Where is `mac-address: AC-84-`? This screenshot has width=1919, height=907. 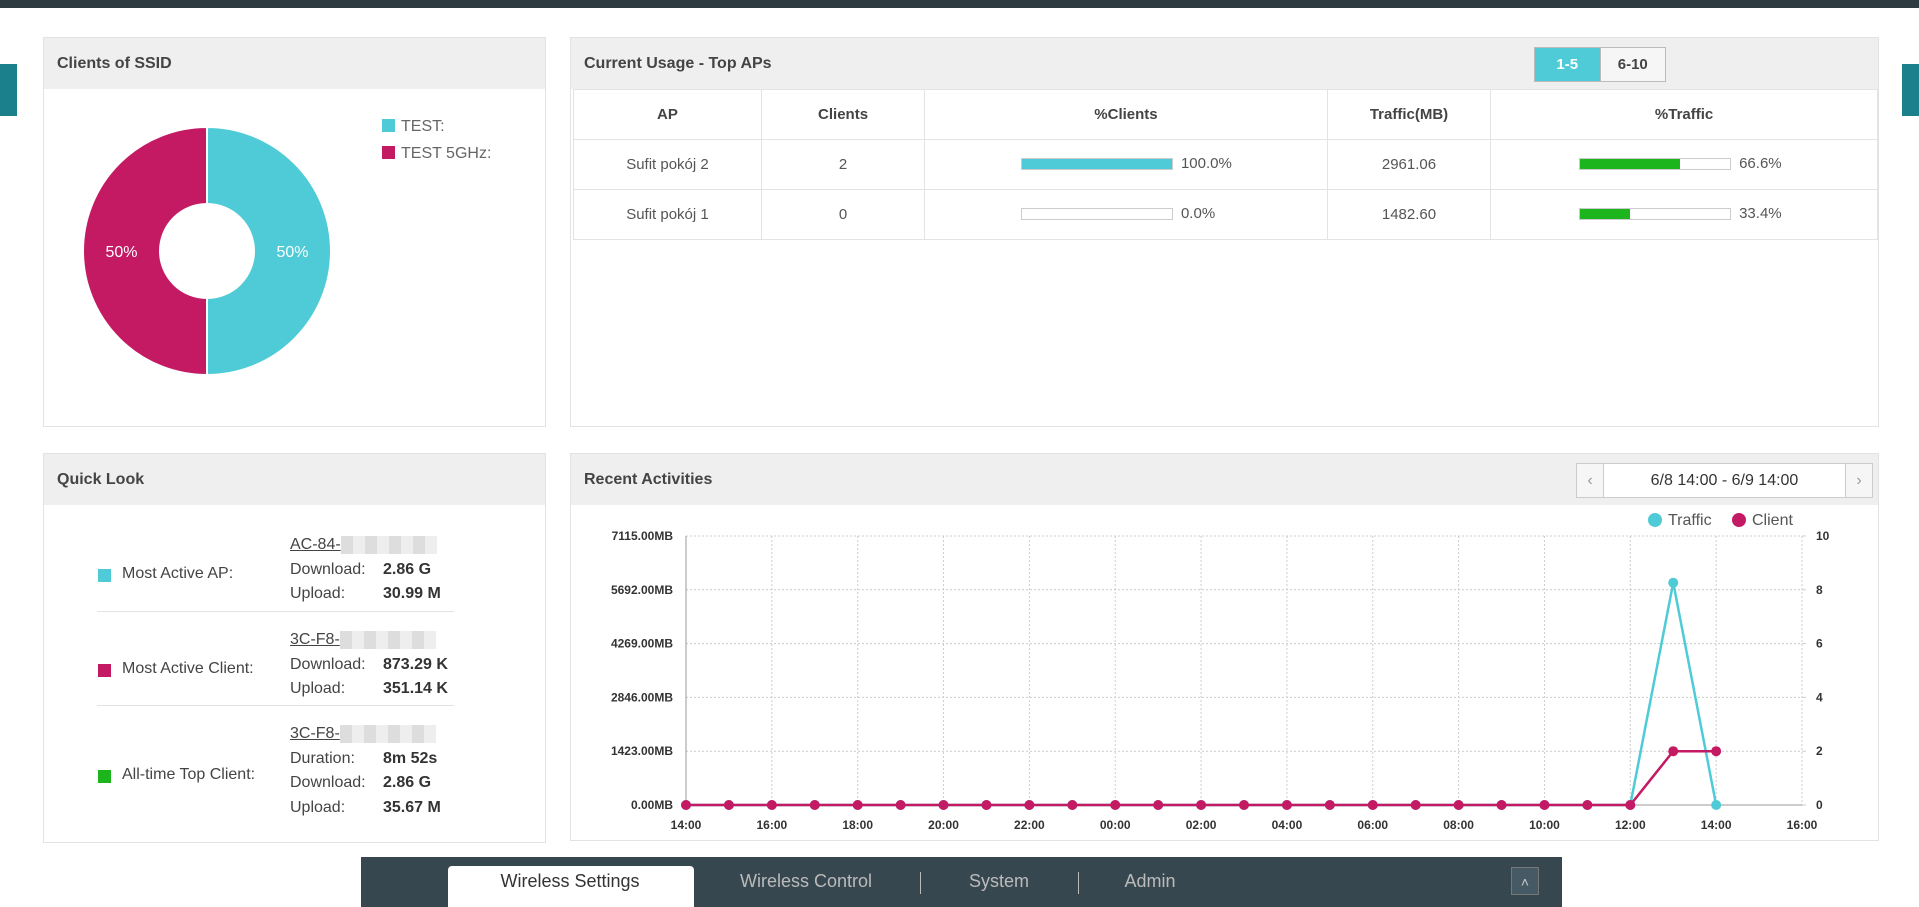 mac-address: AC-84- is located at coordinates (363, 545).